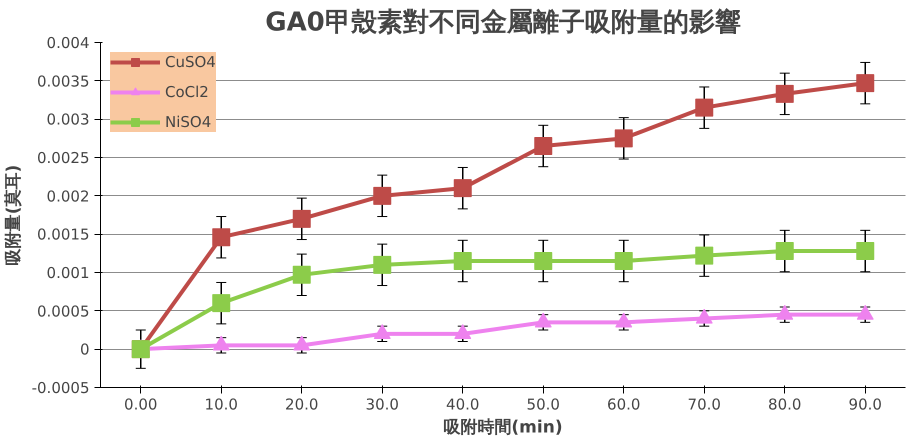  Describe the element at coordinates (68, 273) in the screenshot. I see `y-tick-label: 0.001` at that location.